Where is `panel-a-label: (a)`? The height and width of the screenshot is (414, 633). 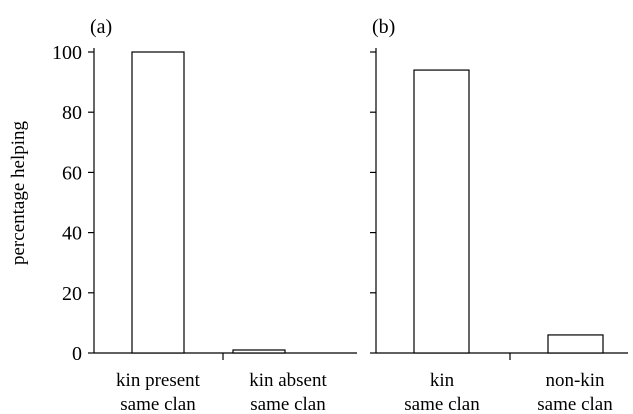 panel-a-label: (a) is located at coordinates (101, 27).